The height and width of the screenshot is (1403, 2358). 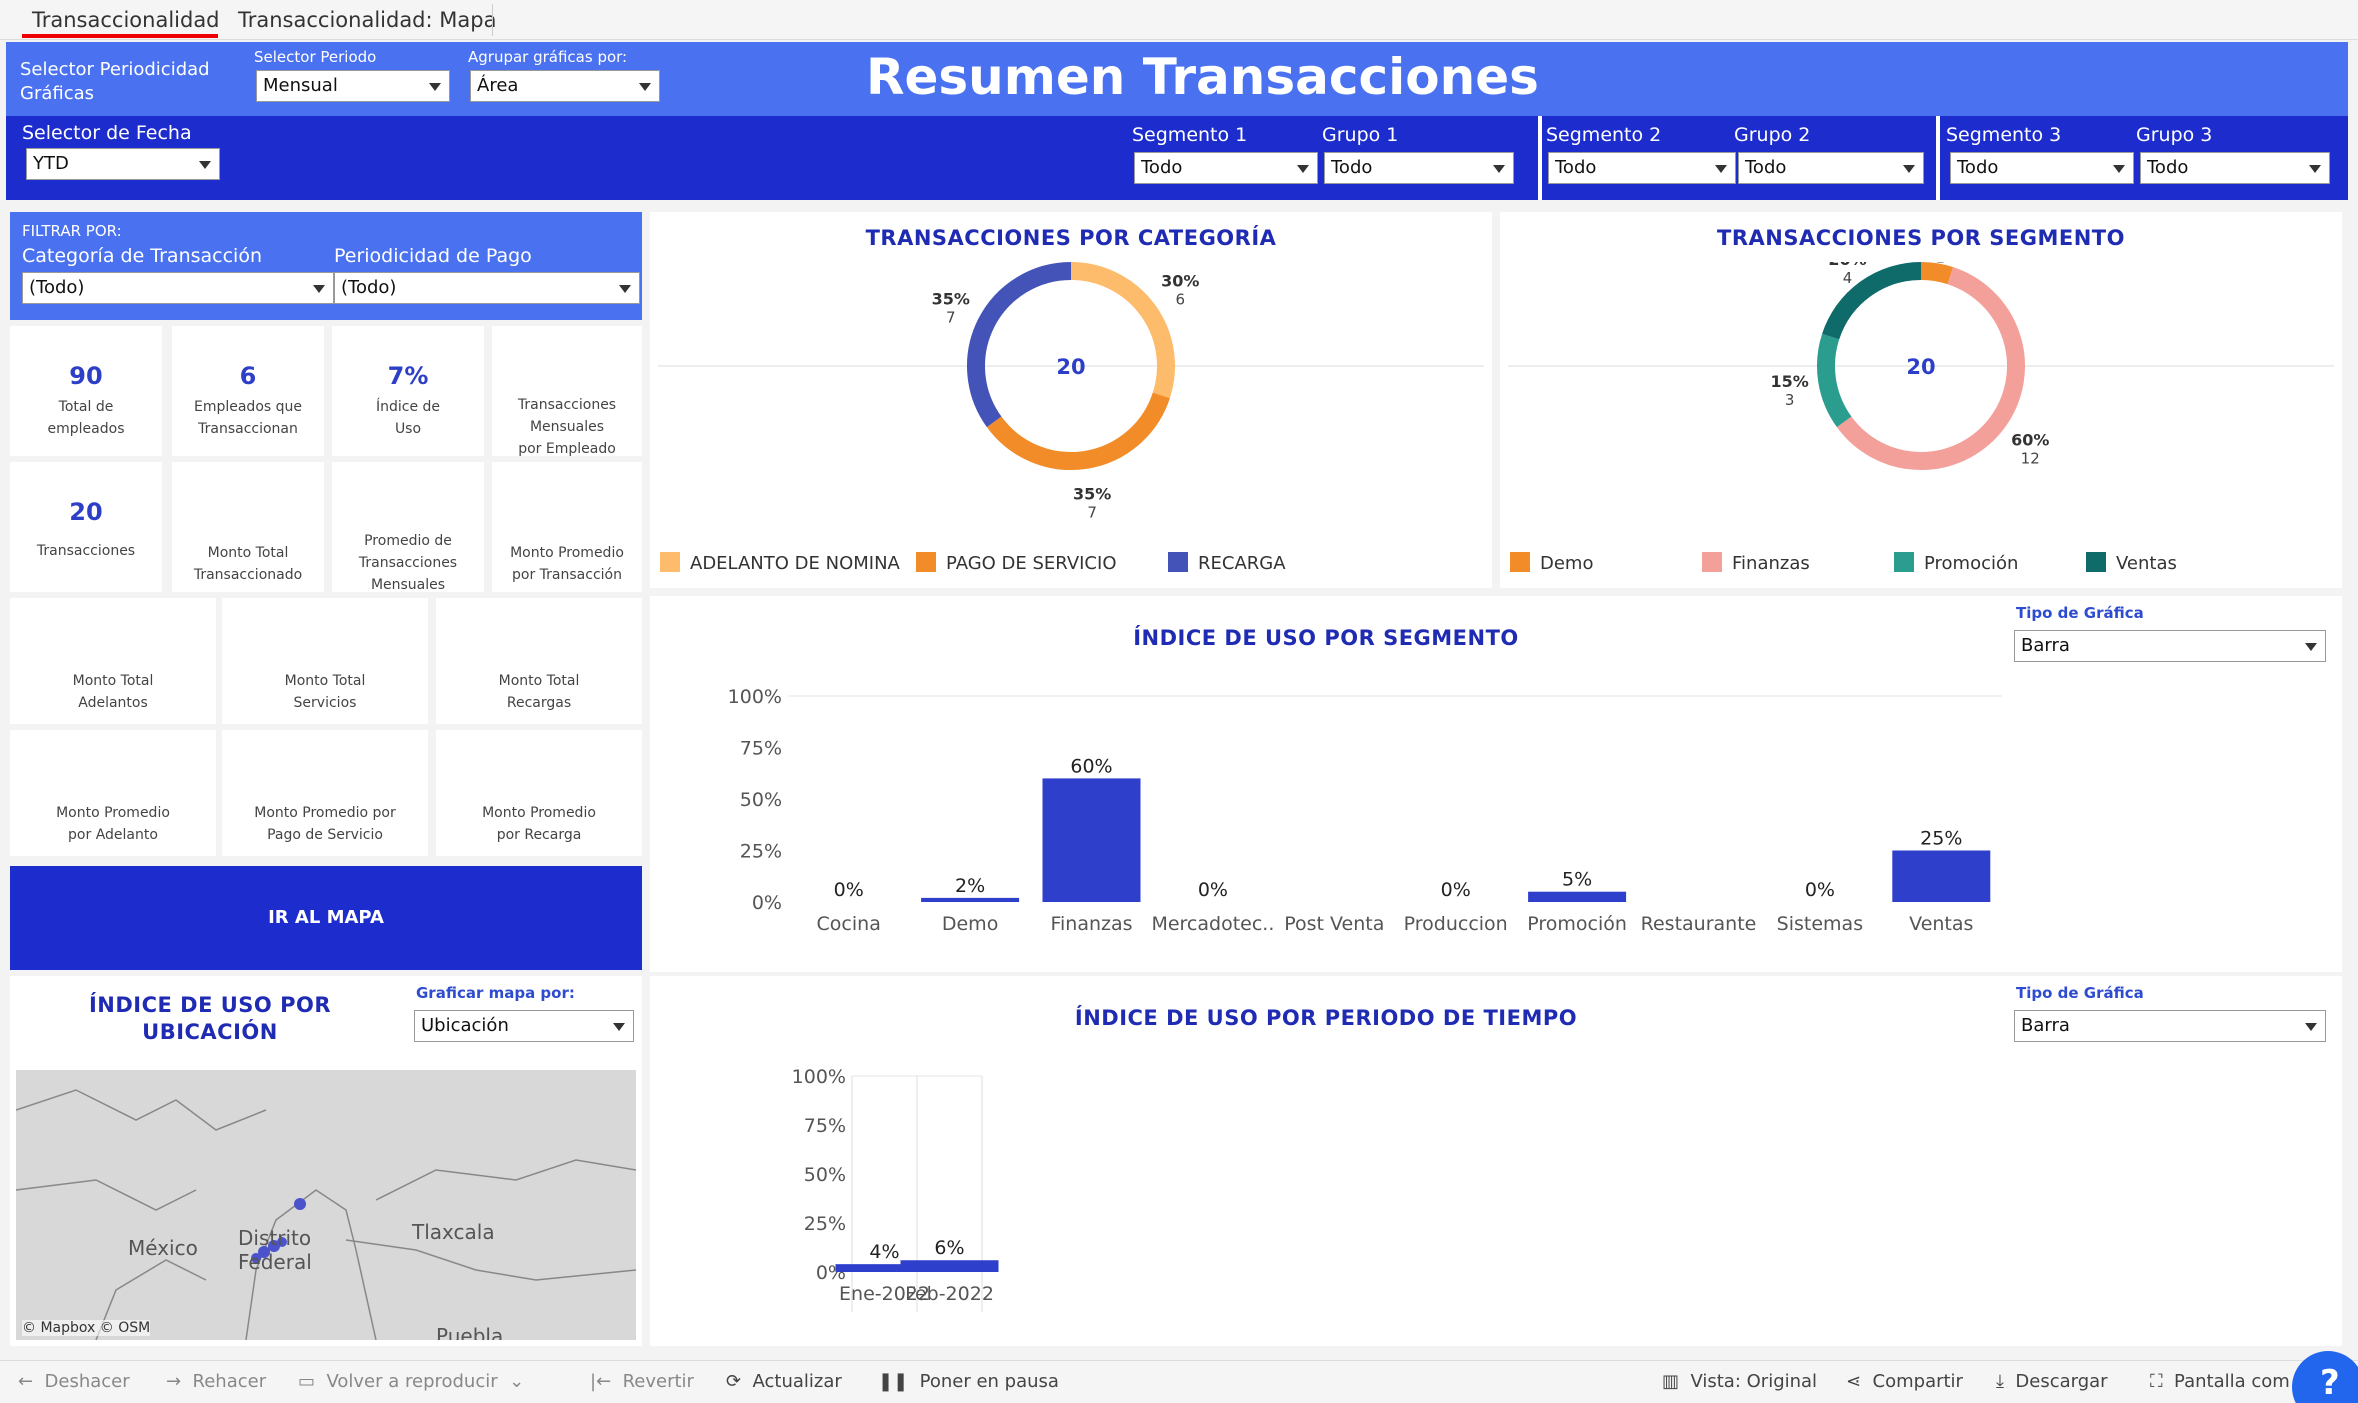 I want to click on page-title: Resumen Transacciones, so click(x=1202, y=77).